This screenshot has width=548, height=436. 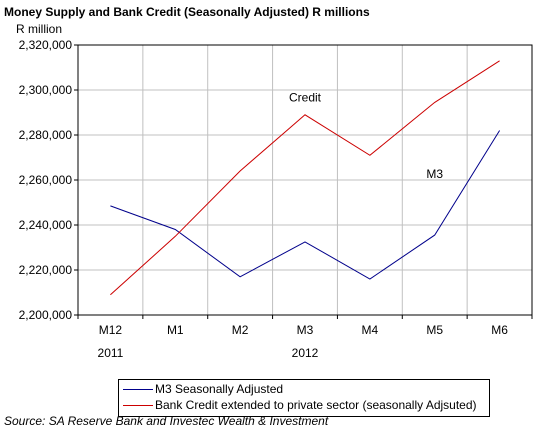 I want to click on legend-item-m3: M3 Seasonally Adjusted, so click(x=304, y=390).